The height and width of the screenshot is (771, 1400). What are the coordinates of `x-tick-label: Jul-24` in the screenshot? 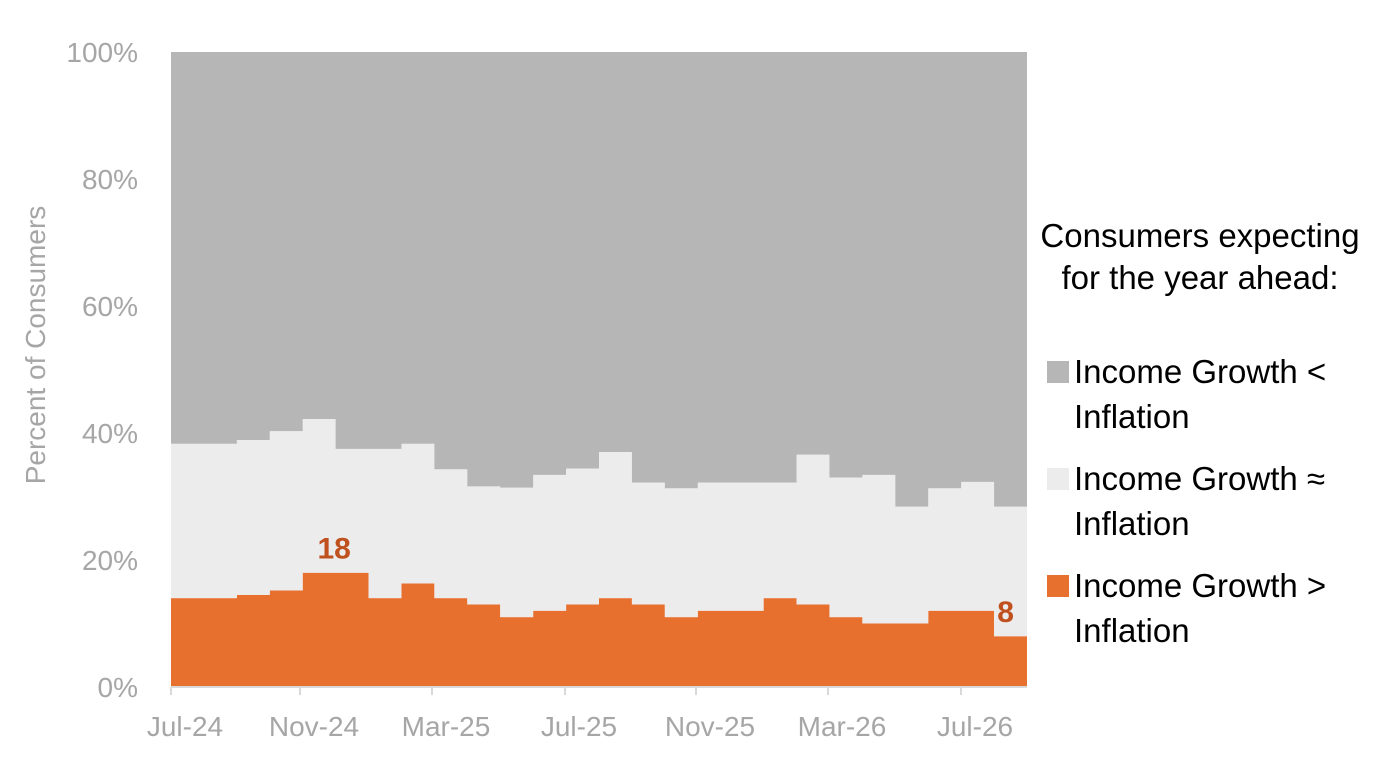 It's located at (185, 726).